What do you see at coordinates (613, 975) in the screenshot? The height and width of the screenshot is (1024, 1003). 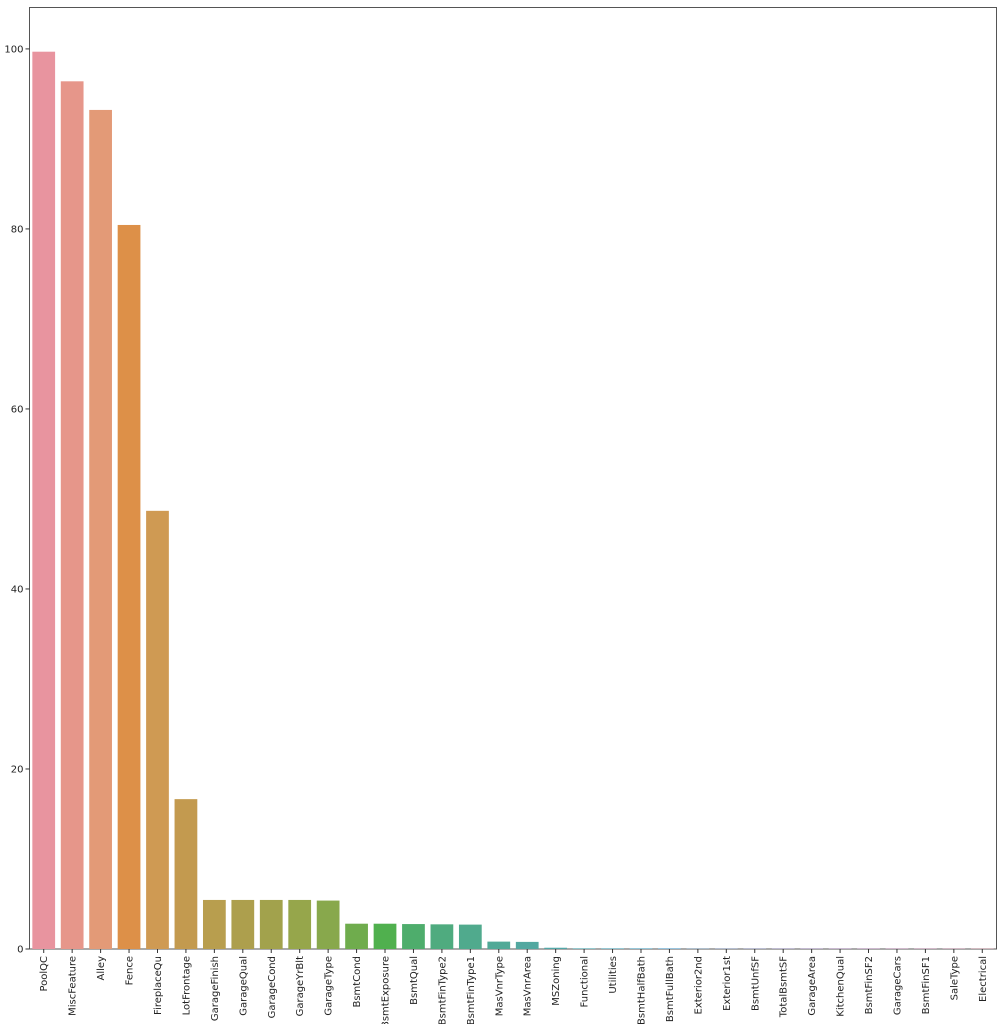 I see `x-tick-label: Utilities` at bounding box center [613, 975].